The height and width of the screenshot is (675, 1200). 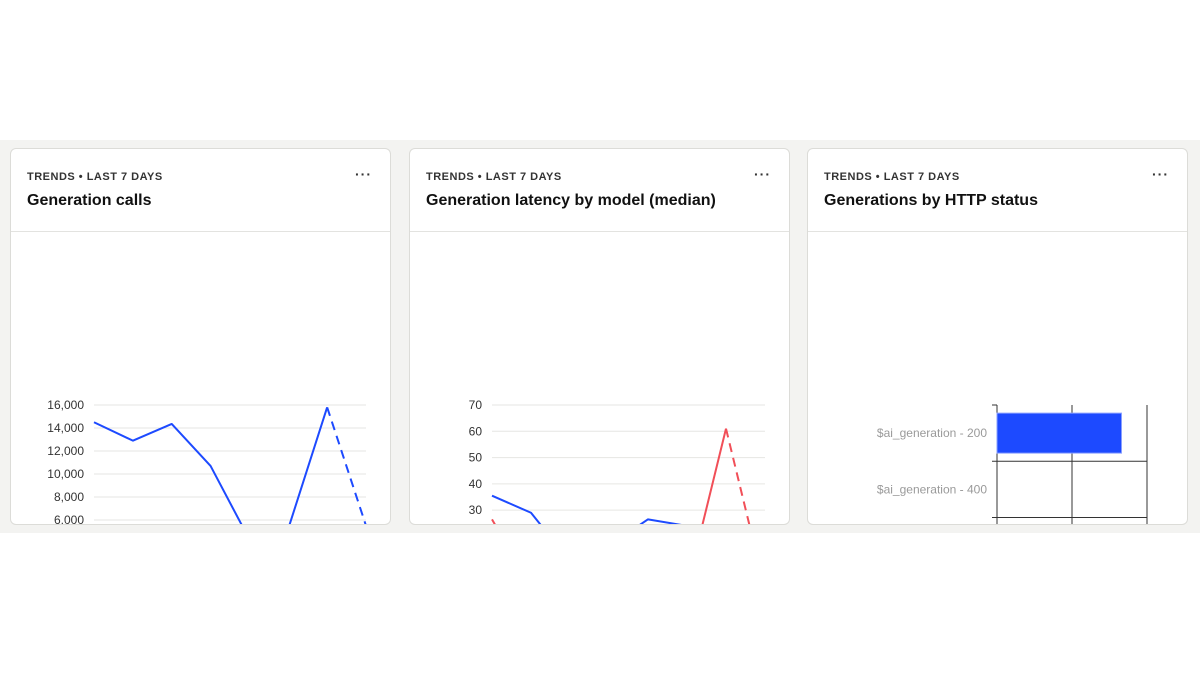 What do you see at coordinates (476, 431) in the screenshot?
I see `y-tick-label: 60` at bounding box center [476, 431].